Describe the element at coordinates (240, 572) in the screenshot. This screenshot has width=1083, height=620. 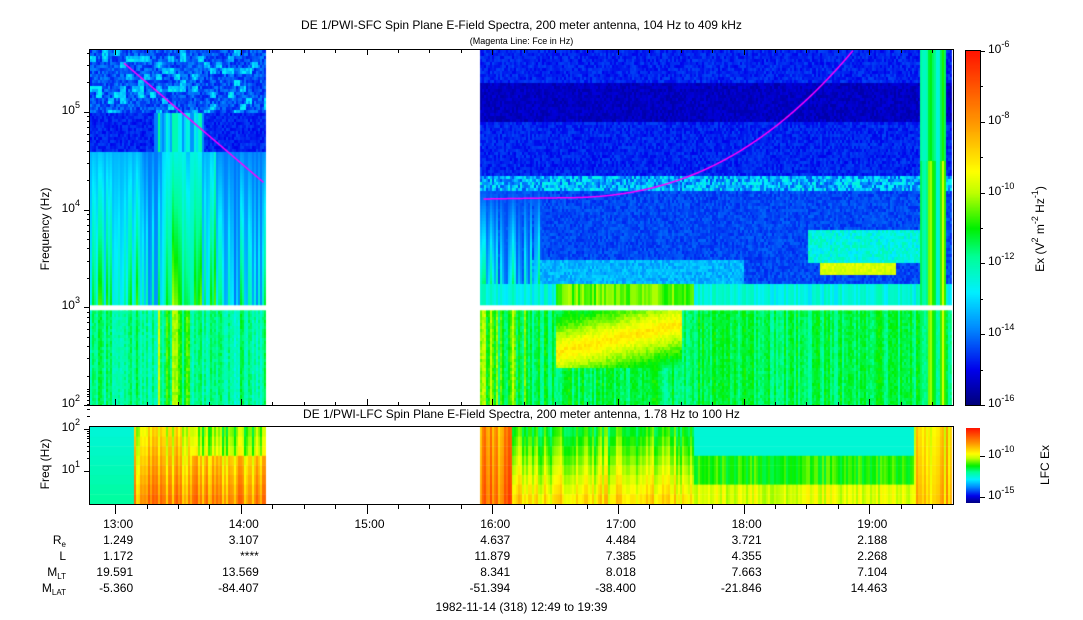
I see `ephemeris-value: 13.569` at that location.